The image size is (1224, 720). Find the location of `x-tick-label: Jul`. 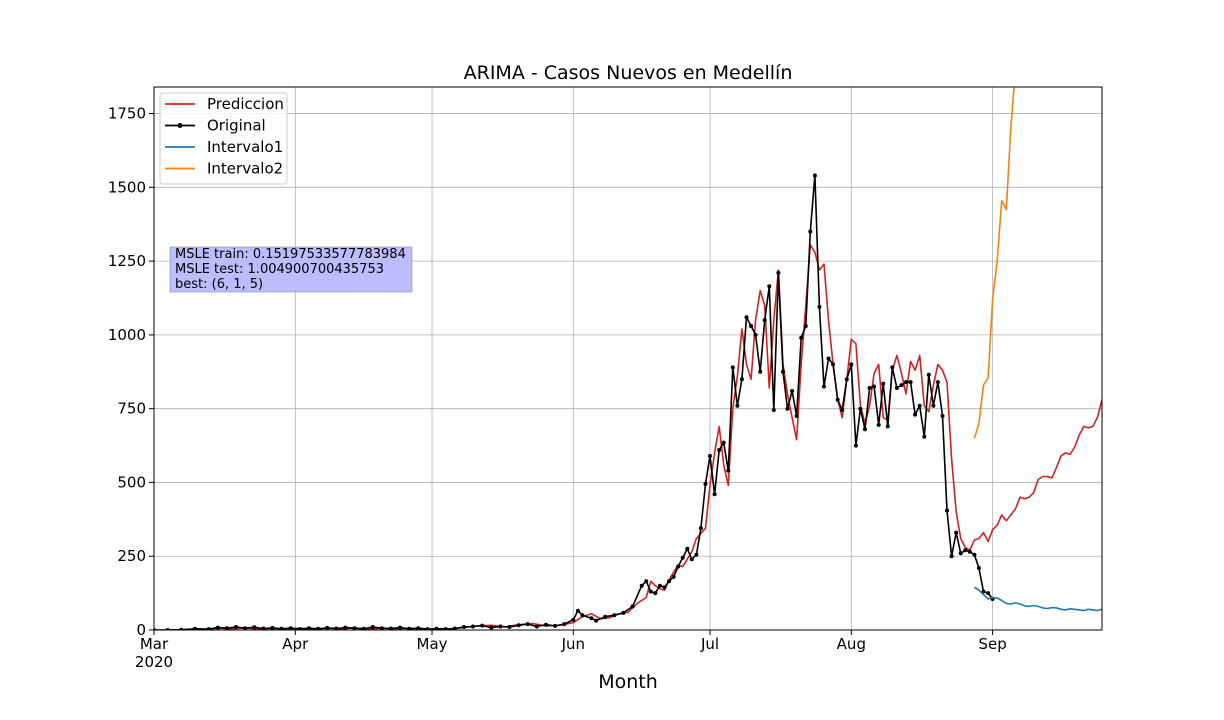

x-tick-label: Jul is located at coordinates (709, 644).